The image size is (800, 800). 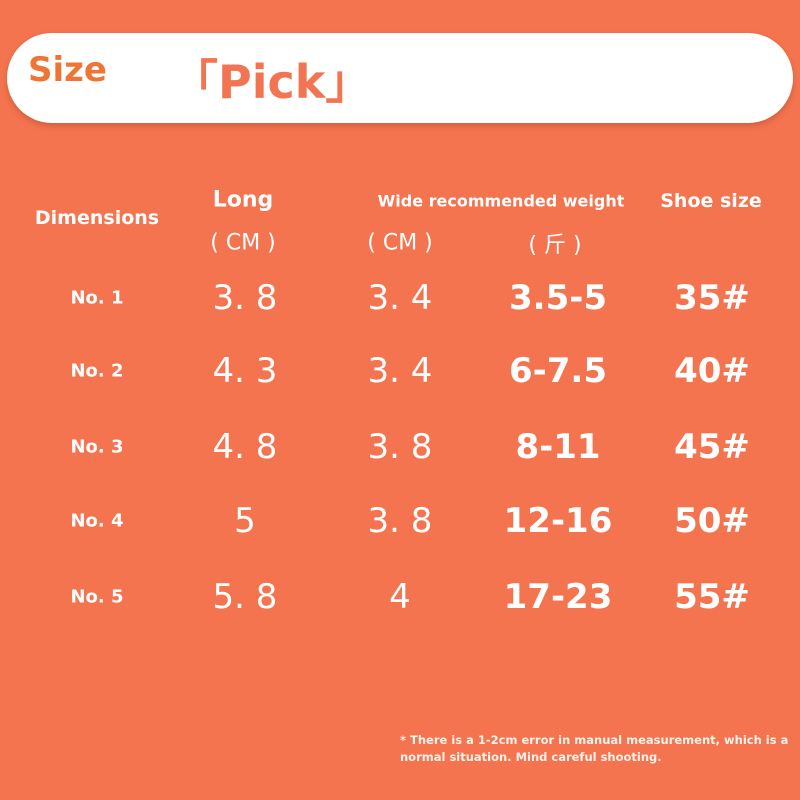 What do you see at coordinates (711, 201) in the screenshot?
I see `header-shoe-size: Shoe size` at bounding box center [711, 201].